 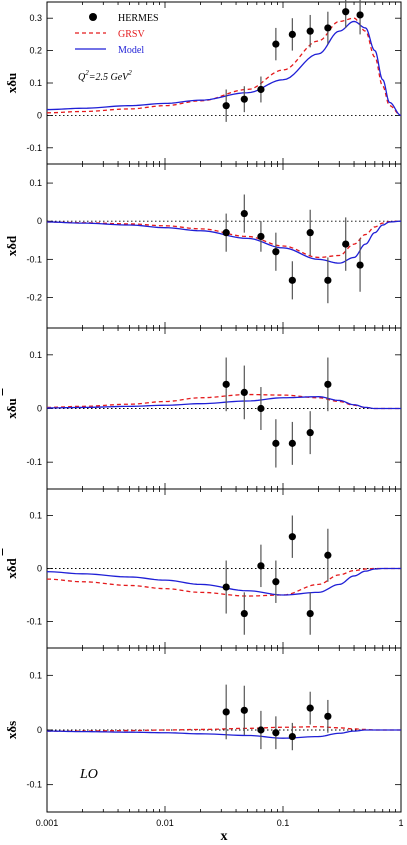 I want to click on legend-grsv-label: GRSV, so click(x=131, y=34).